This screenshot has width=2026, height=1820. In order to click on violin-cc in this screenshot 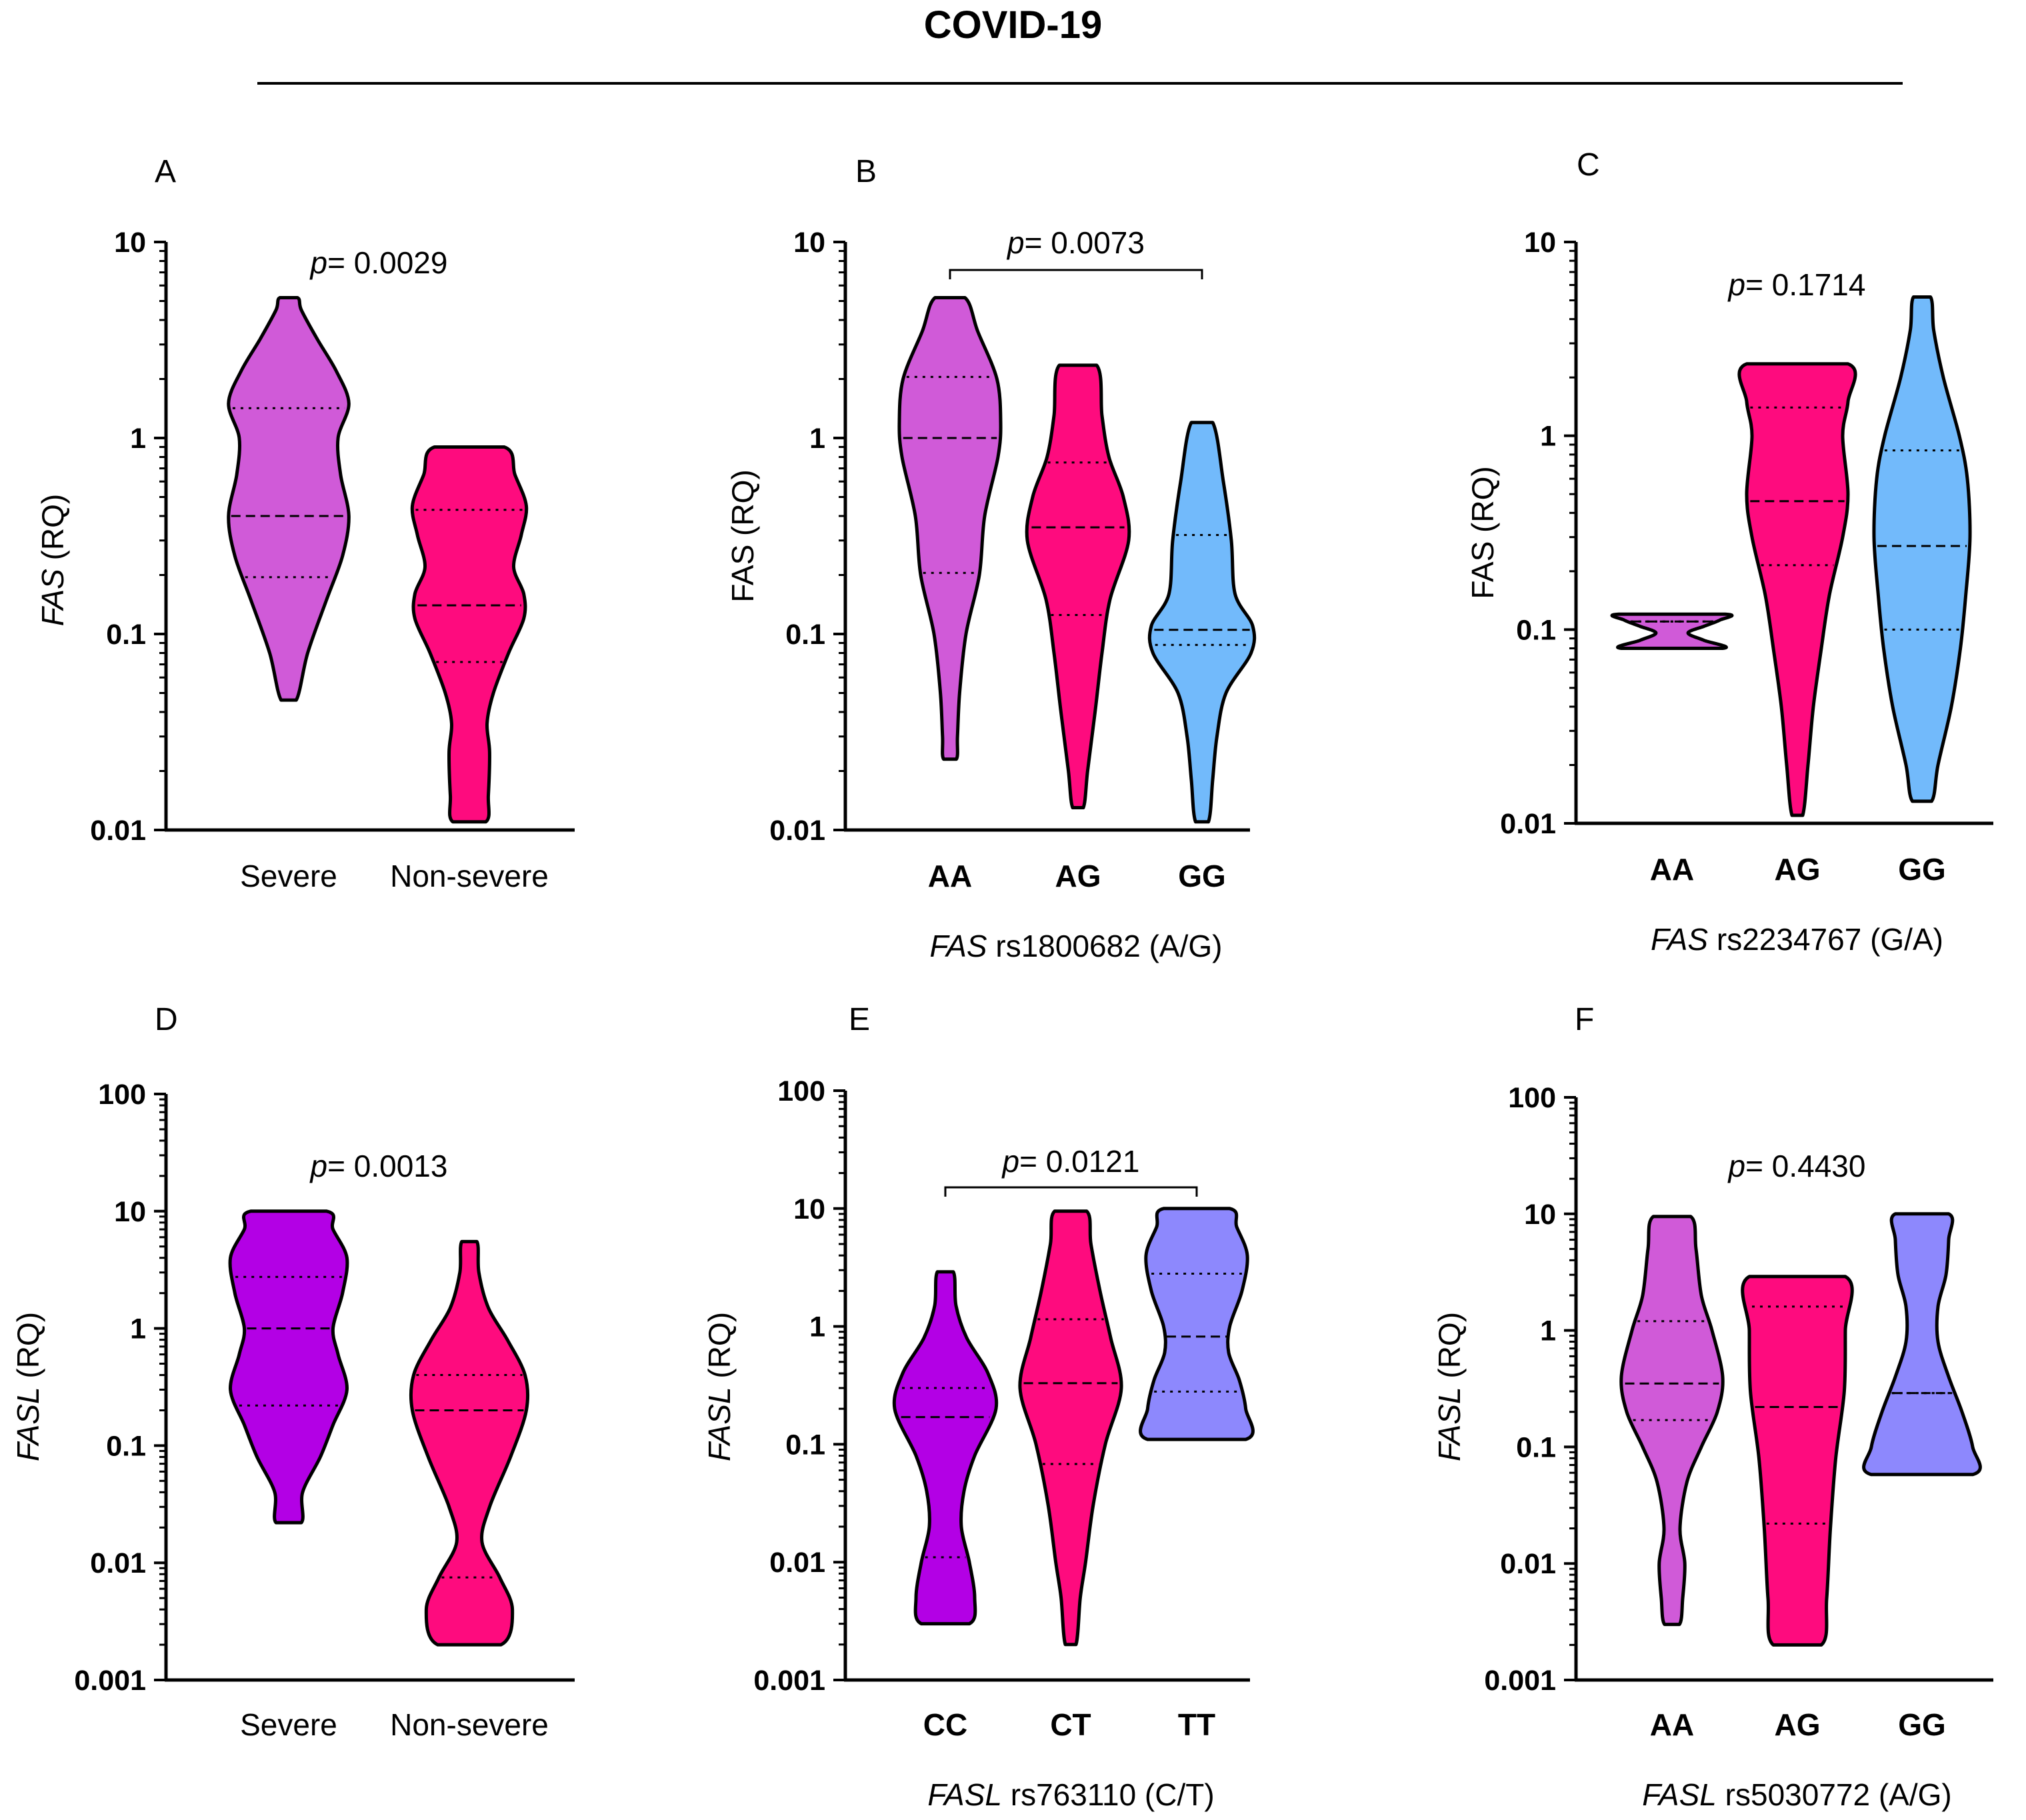, I will do `click(945, 1448)`.